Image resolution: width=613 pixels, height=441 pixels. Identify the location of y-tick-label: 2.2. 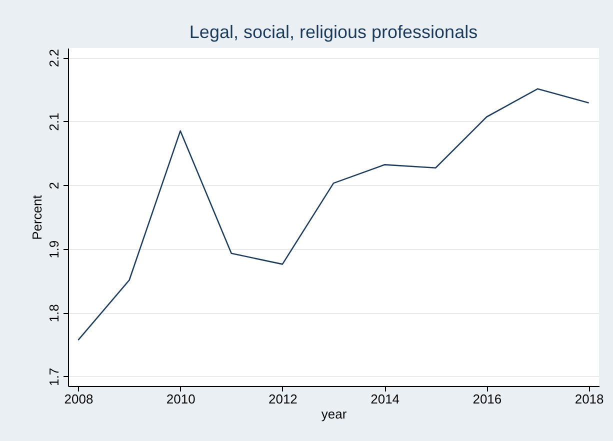
(54, 58).